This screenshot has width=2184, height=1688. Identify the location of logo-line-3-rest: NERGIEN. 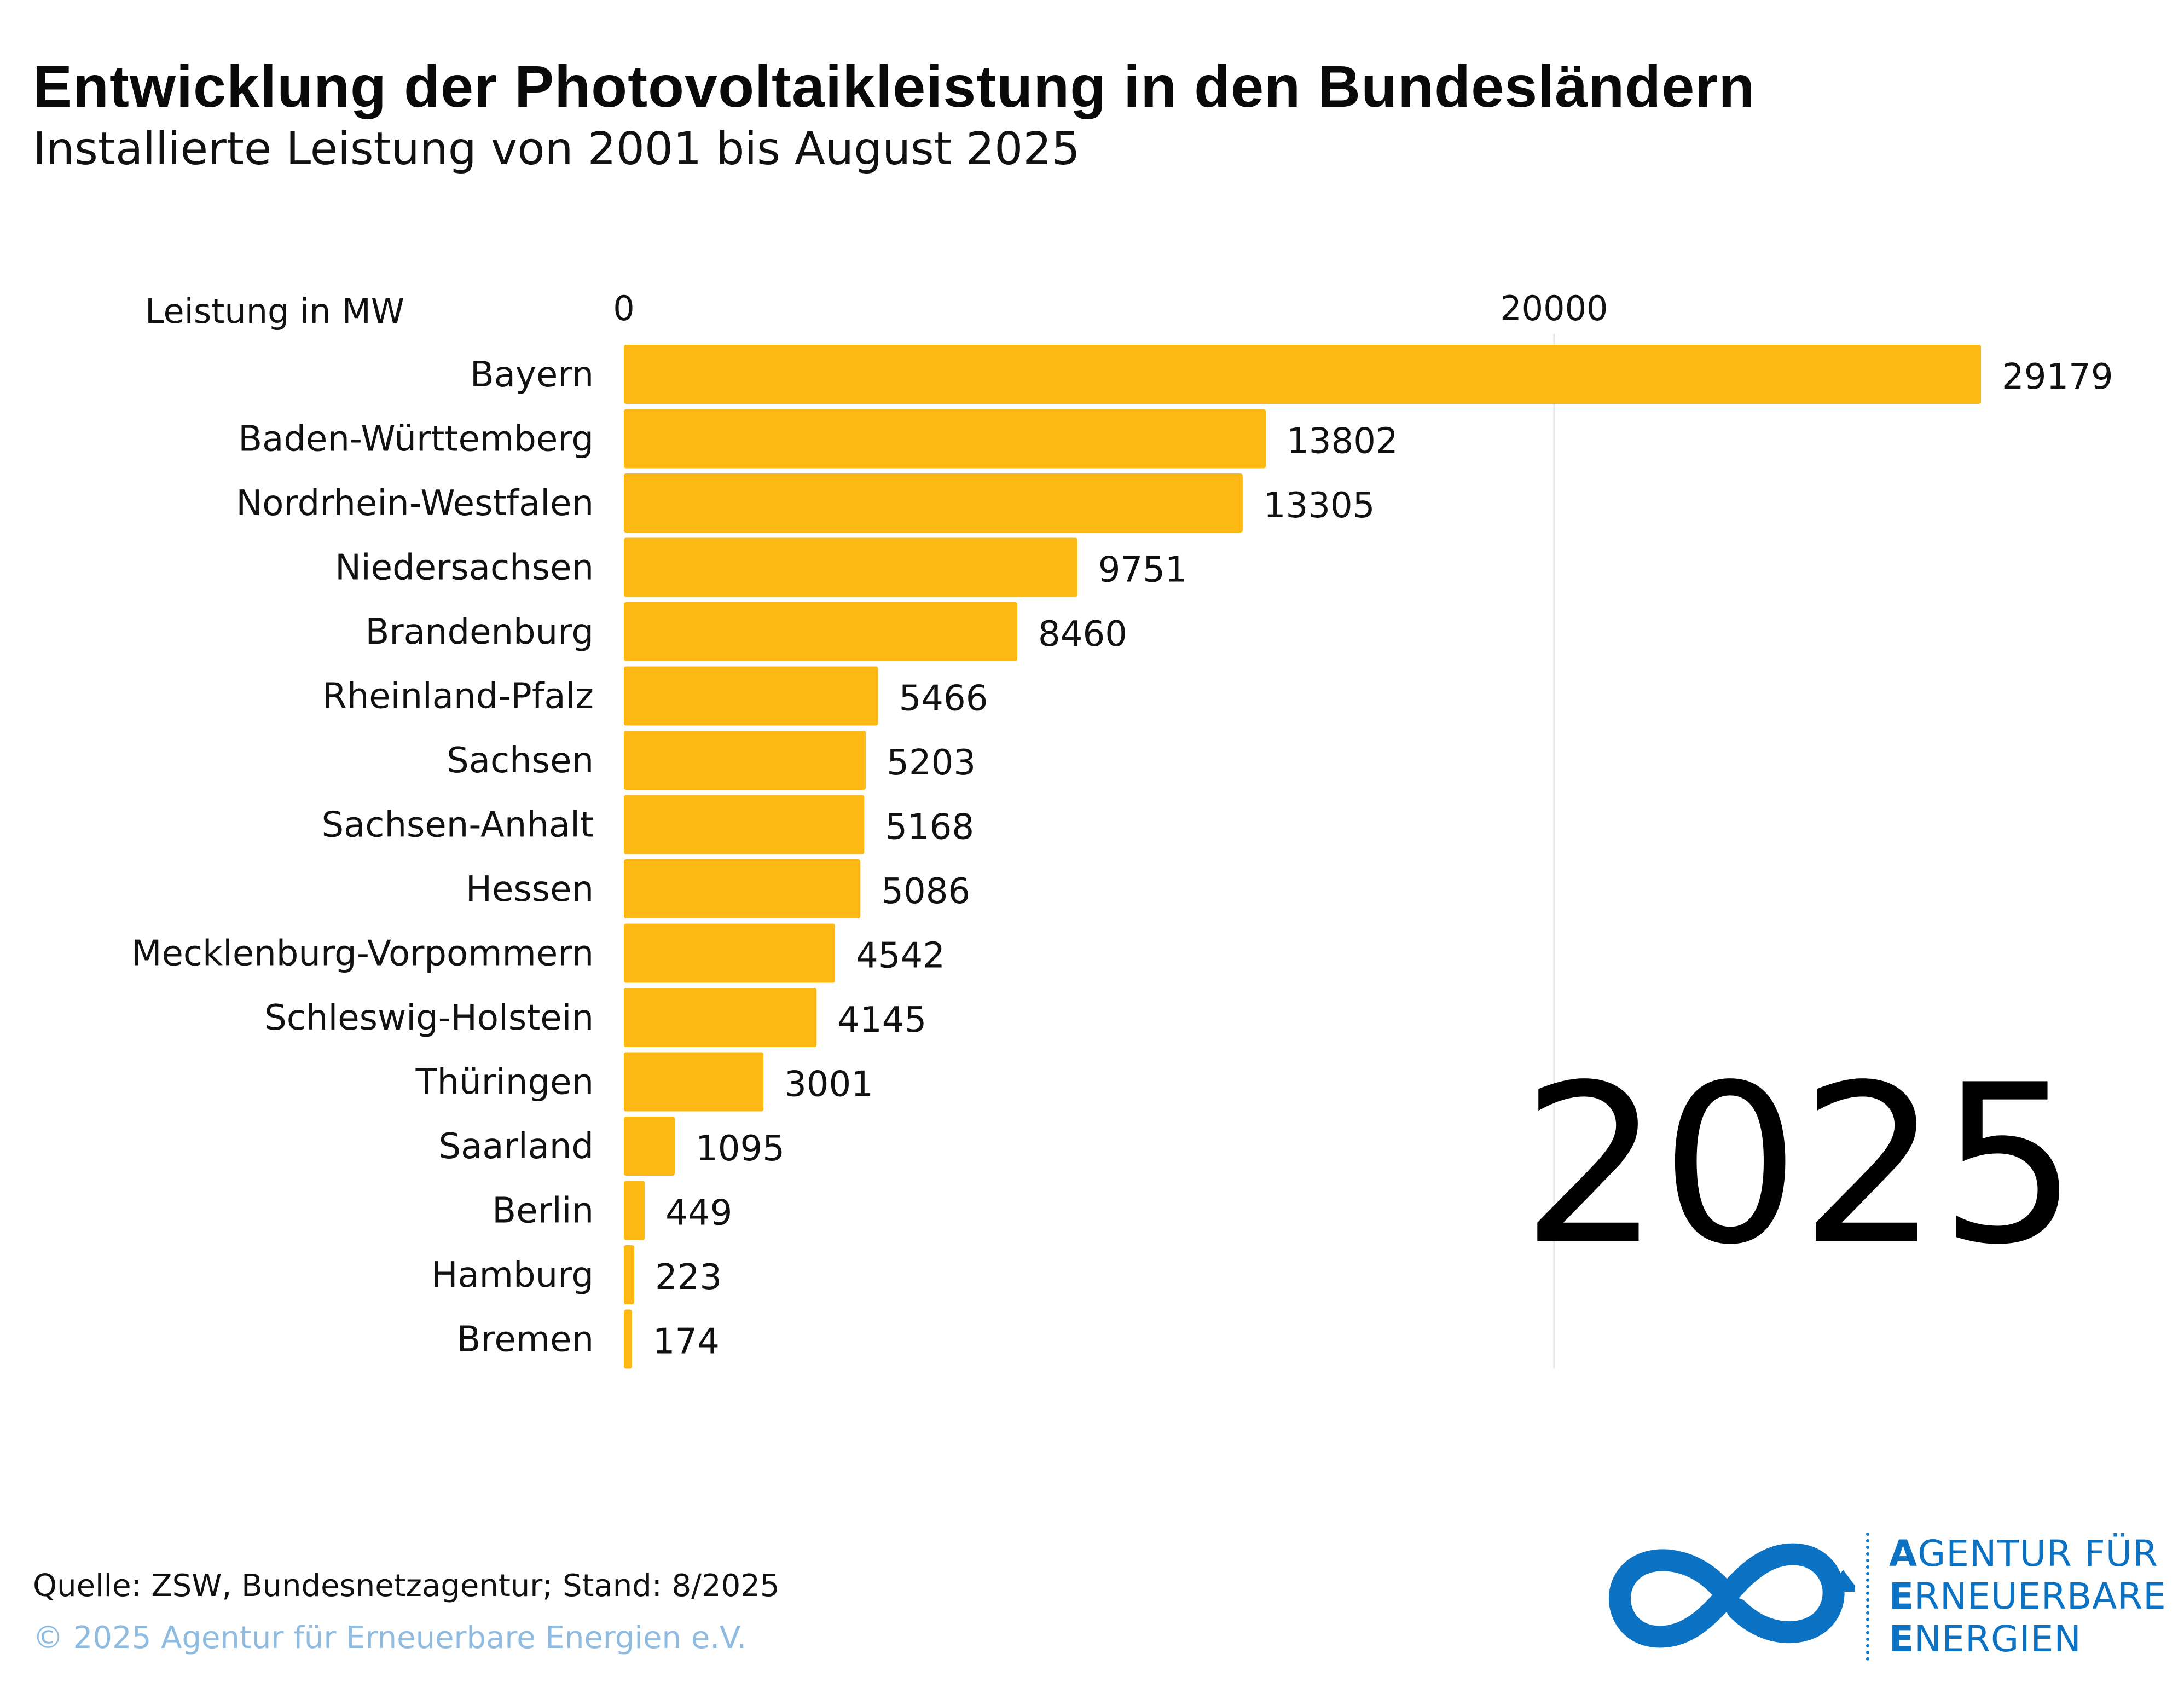
(1998, 1639).